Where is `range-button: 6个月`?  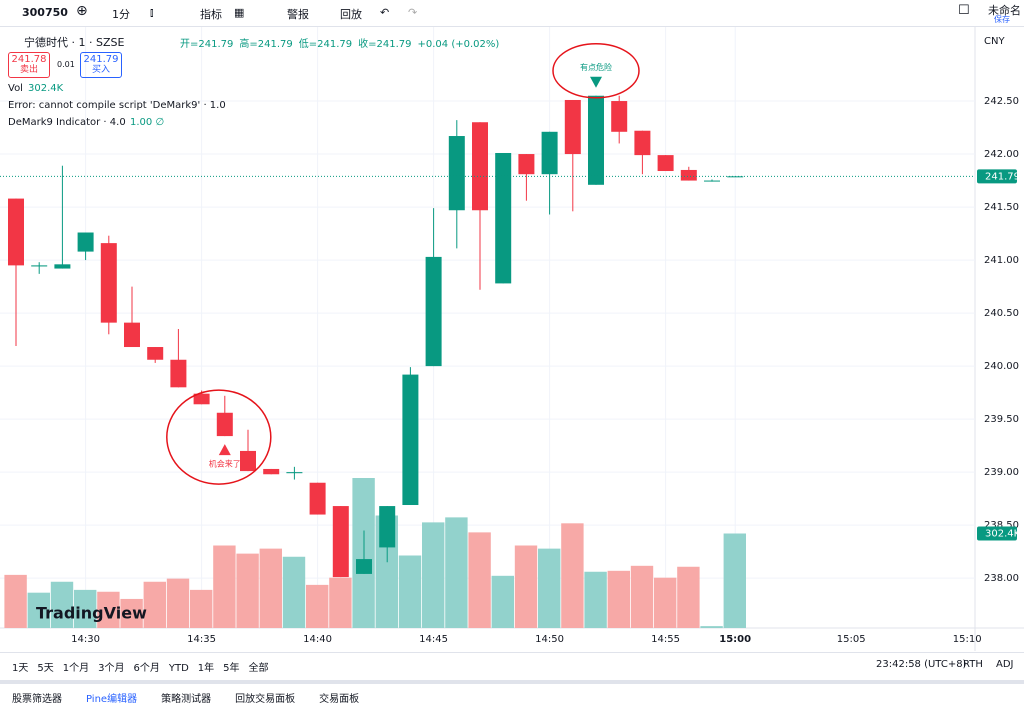
range-button: 6个月 is located at coordinates (146, 668).